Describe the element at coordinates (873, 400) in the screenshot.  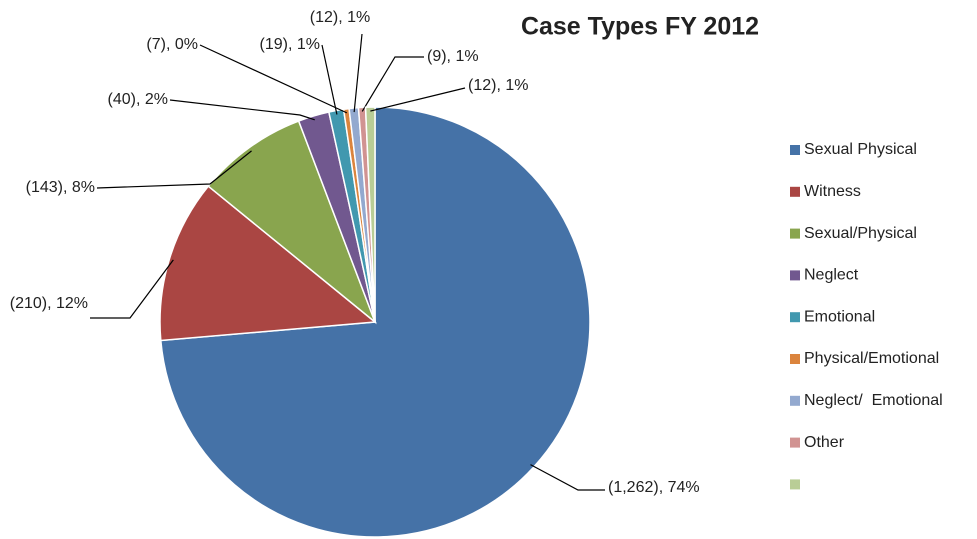
I see `legend-label: Neglect/ Emotional` at that location.